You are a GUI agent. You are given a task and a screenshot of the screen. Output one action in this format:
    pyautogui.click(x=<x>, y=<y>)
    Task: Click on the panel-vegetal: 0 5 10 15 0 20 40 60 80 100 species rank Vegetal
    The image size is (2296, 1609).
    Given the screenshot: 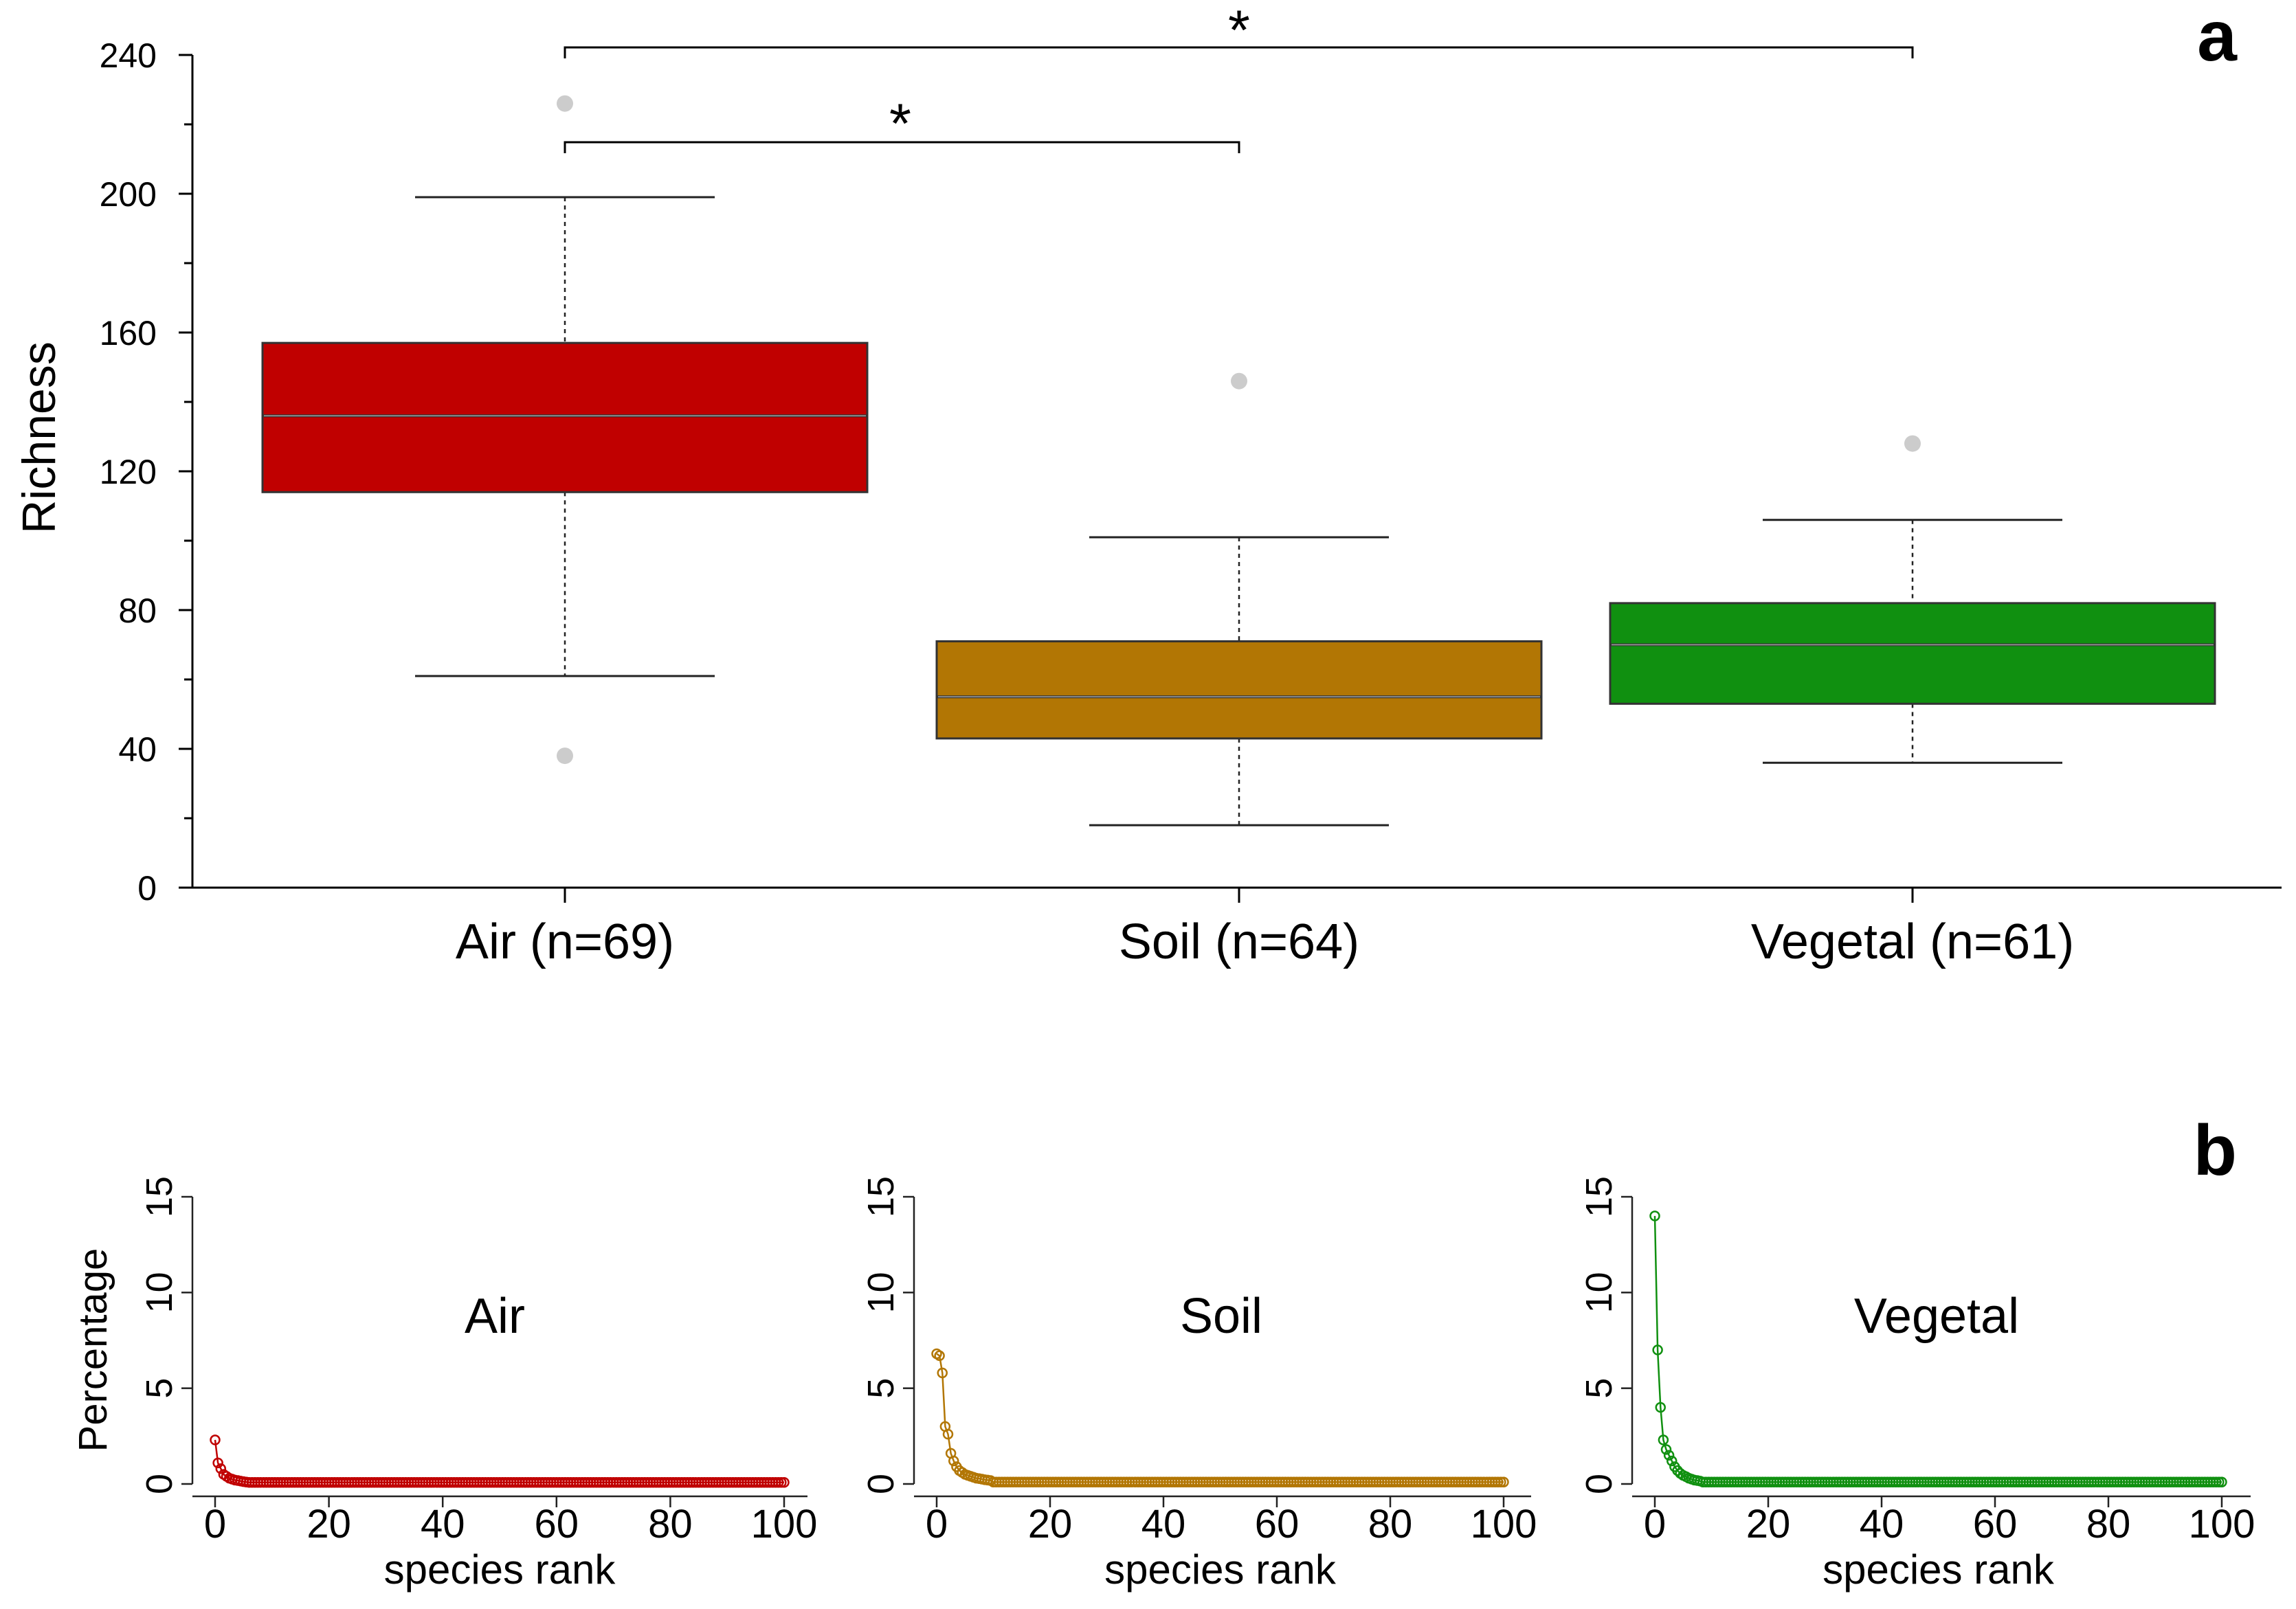 What is the action you would take?
    pyautogui.click(x=1917, y=1384)
    